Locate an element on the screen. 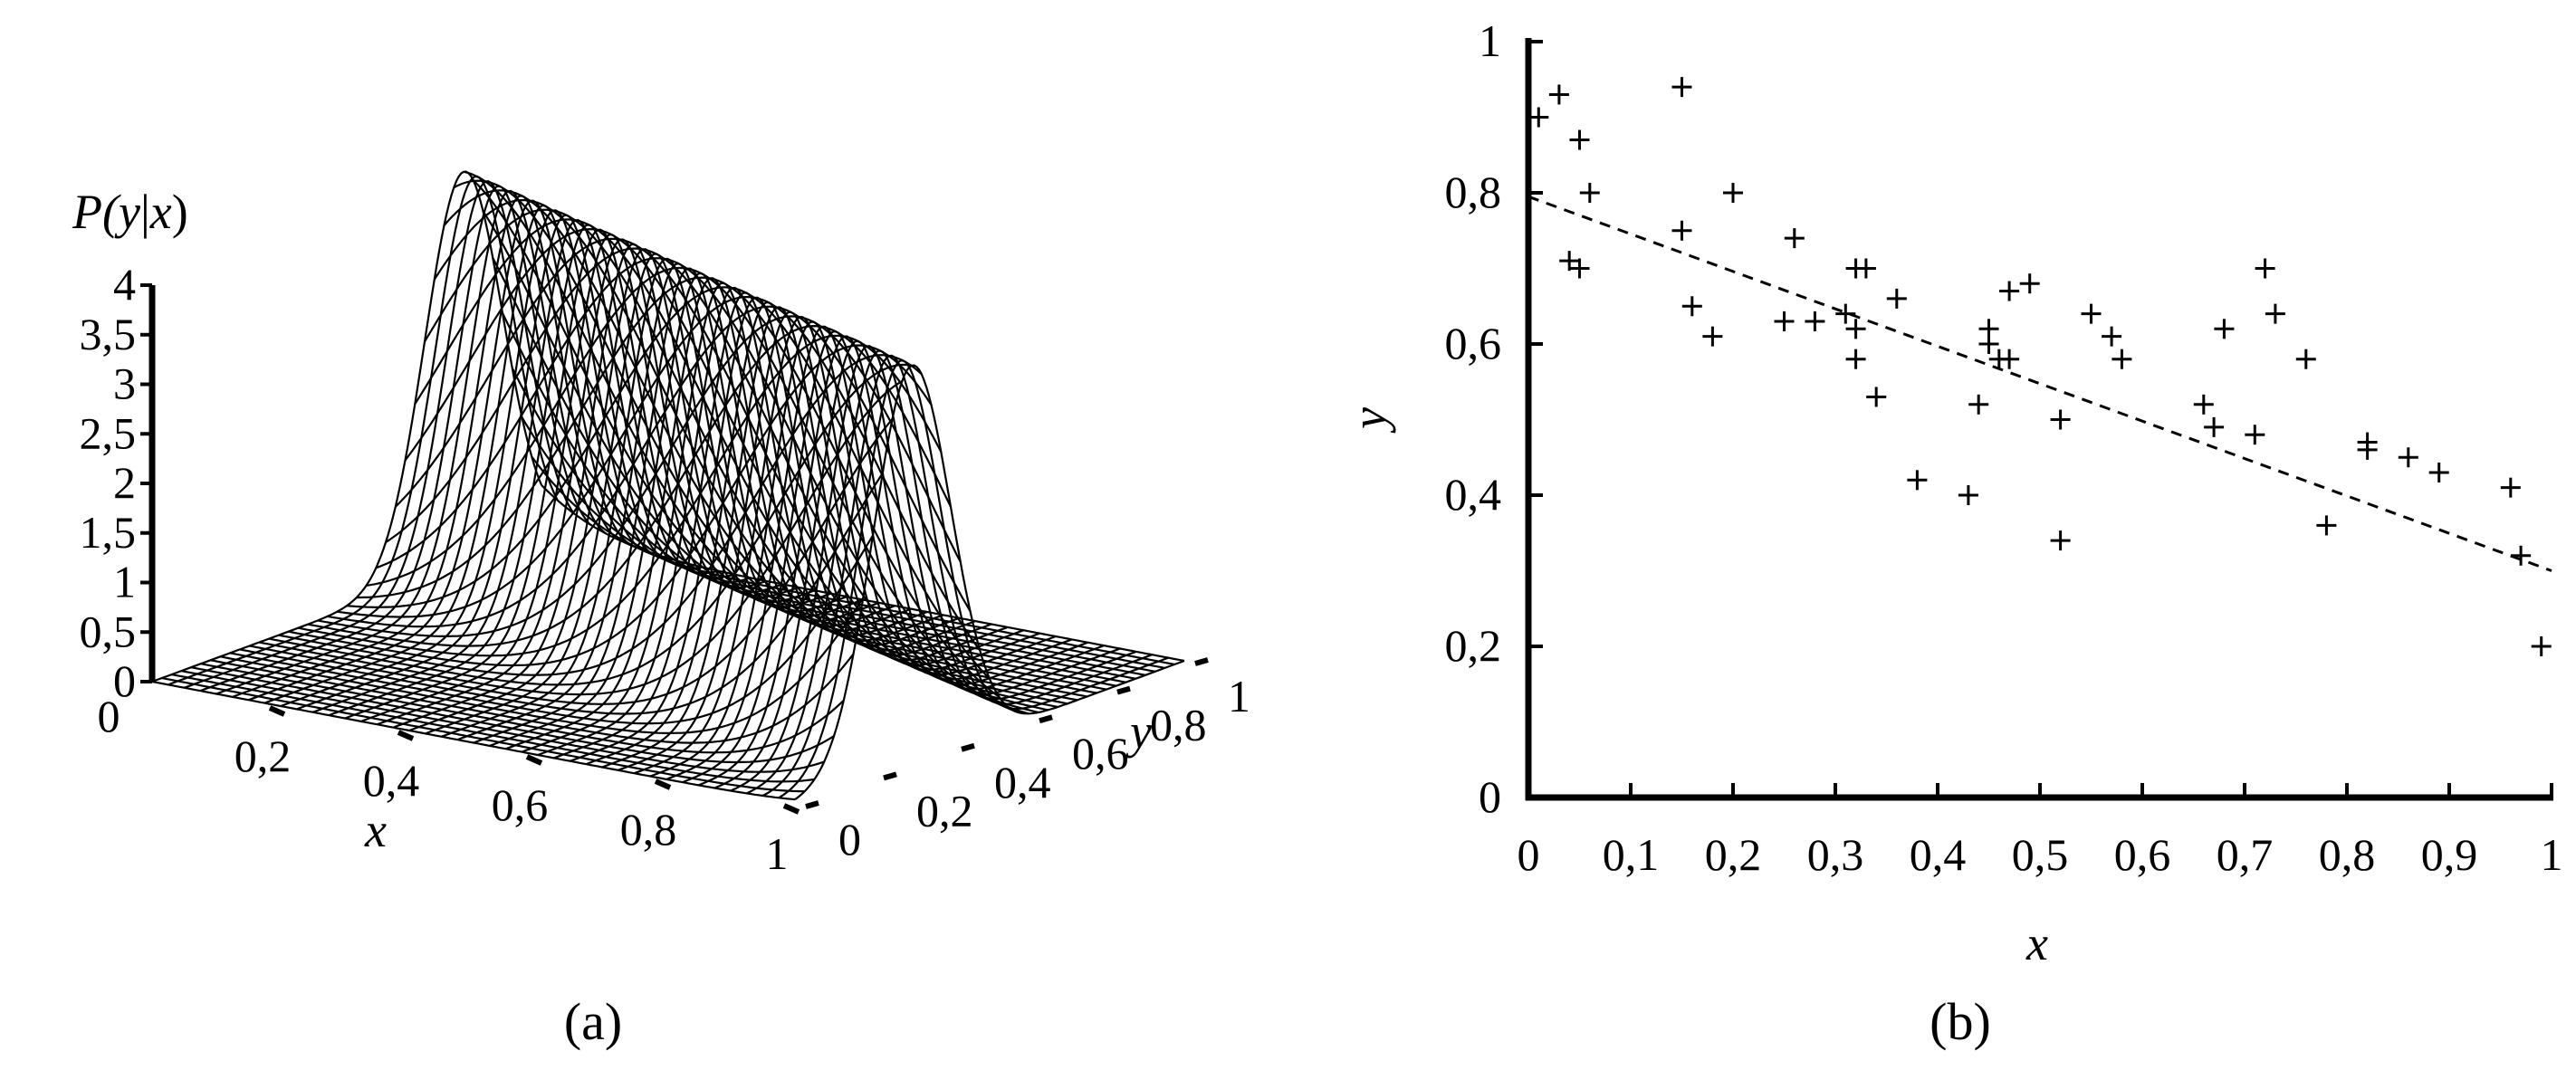 The width and height of the screenshot is (2576, 1070). z-tick-label: 2 is located at coordinates (124, 482).